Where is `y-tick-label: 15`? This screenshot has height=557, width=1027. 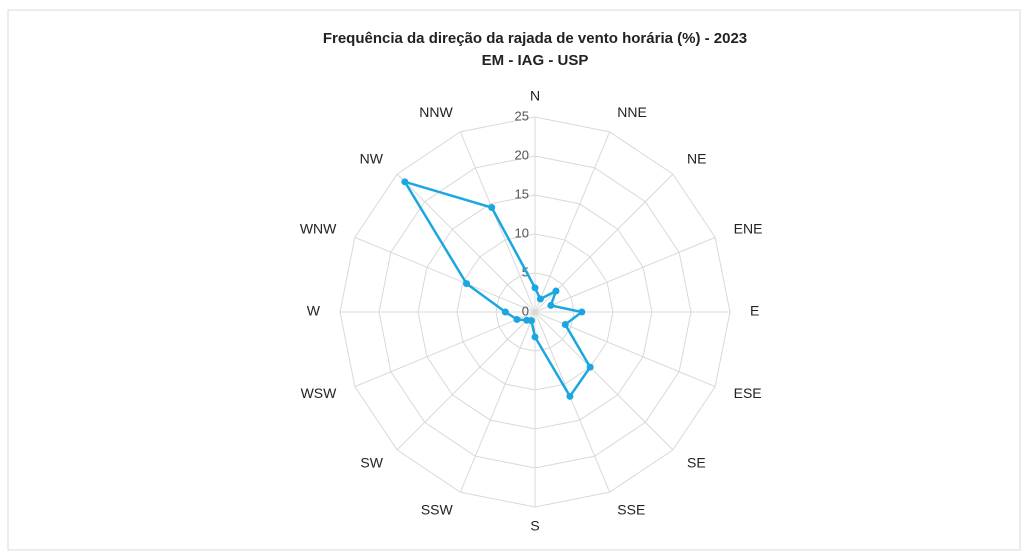 y-tick-label: 15 is located at coordinates (522, 193).